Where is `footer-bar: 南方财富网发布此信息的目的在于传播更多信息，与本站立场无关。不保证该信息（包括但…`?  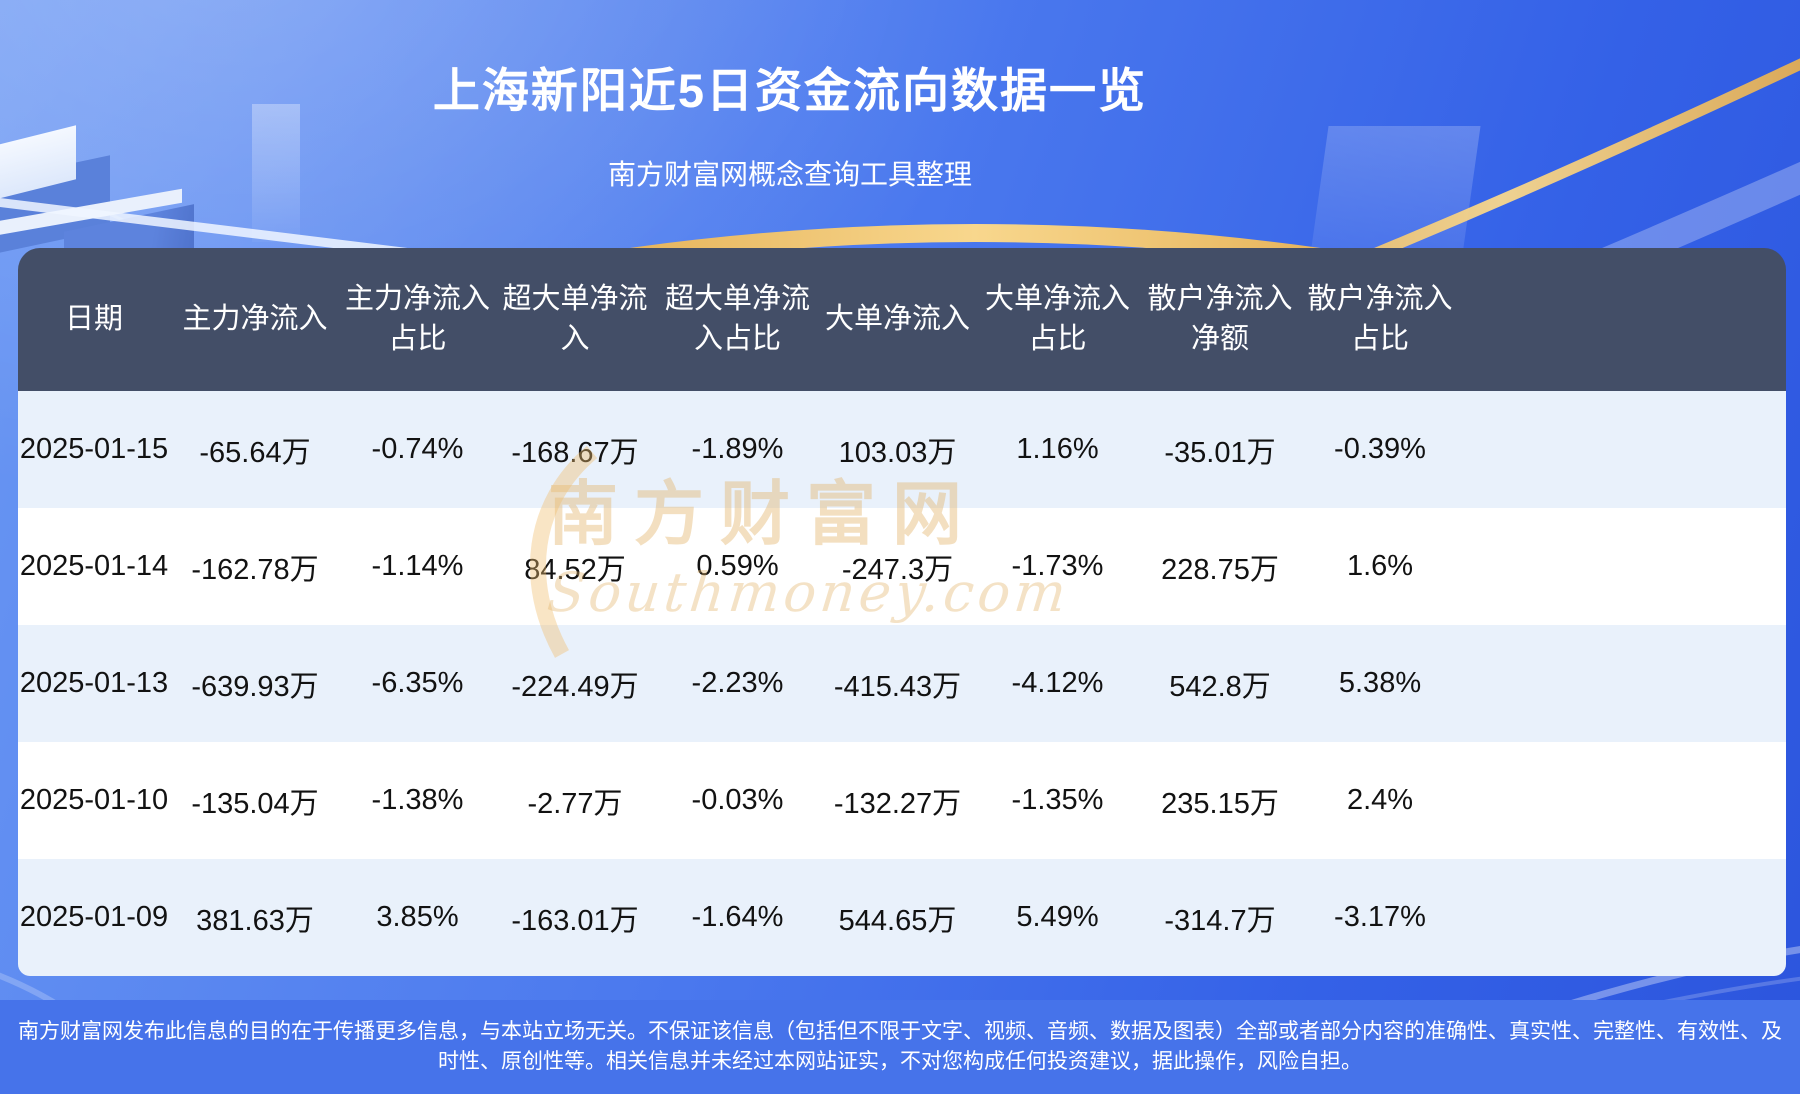 footer-bar: 南方财富网发布此信息的目的在于传播更多信息，与本站立场无关。不保证该信息（包括但… is located at coordinates (900, 1047).